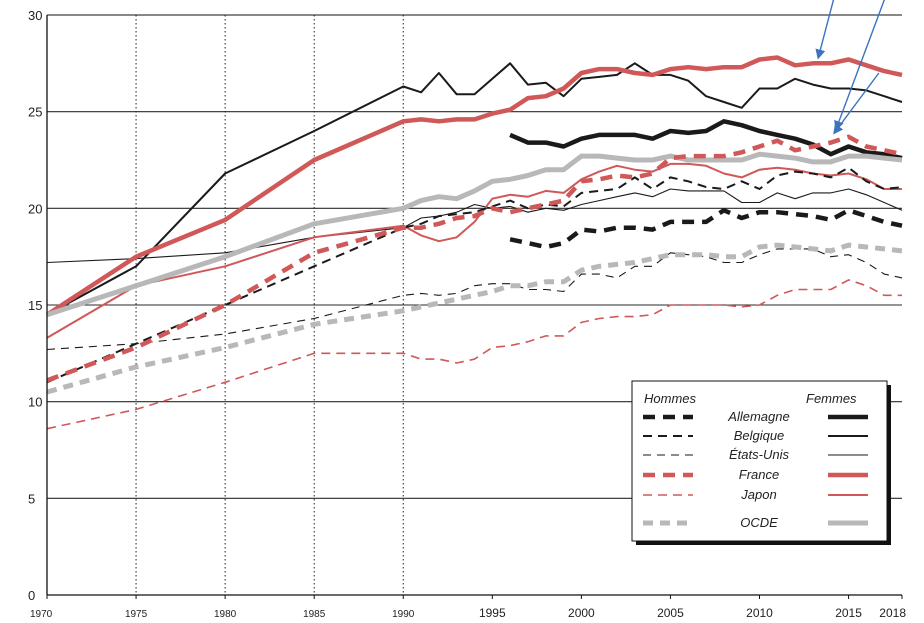  What do you see at coordinates (492, 613) in the screenshot?
I see `xtick-label-1995: 1995` at bounding box center [492, 613].